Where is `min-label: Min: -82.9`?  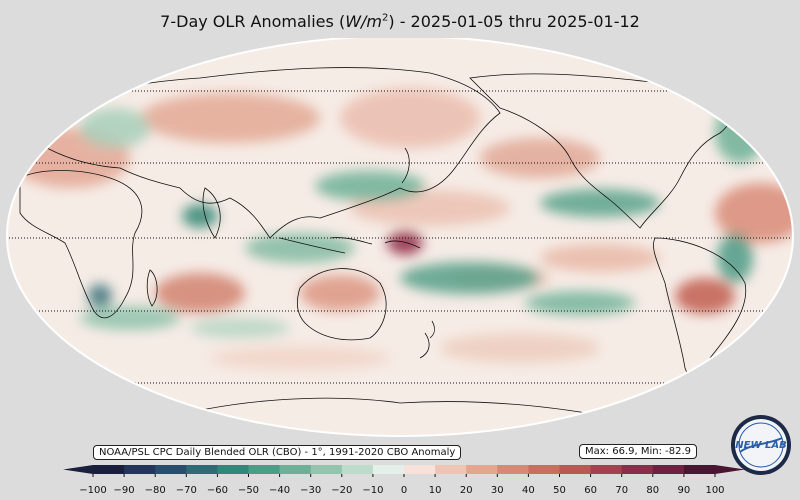
min-label: Min: -82.9 is located at coordinates (666, 451).